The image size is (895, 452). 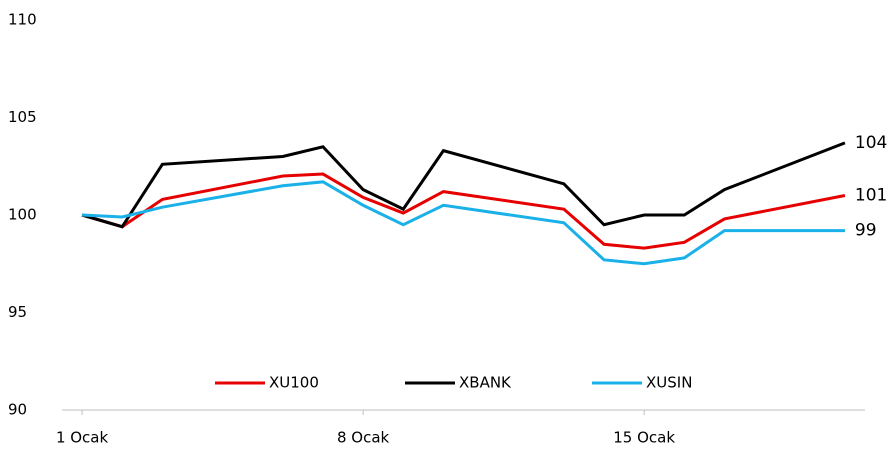 What do you see at coordinates (363, 438) in the screenshot?
I see `x-tick-label: 8 Ocak` at bounding box center [363, 438].